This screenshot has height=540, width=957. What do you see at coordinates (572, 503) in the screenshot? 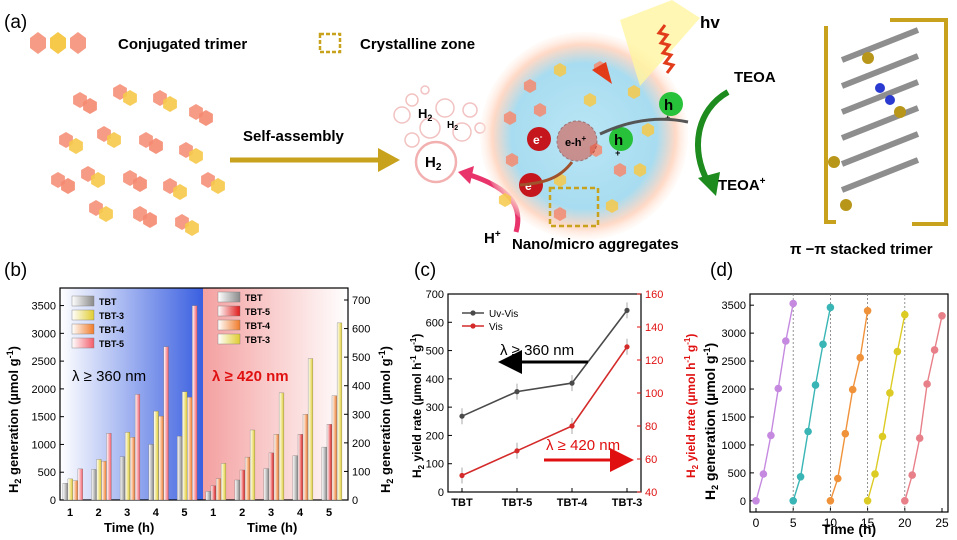
I see `c-xtick-label: TBT-4` at bounding box center [572, 503].